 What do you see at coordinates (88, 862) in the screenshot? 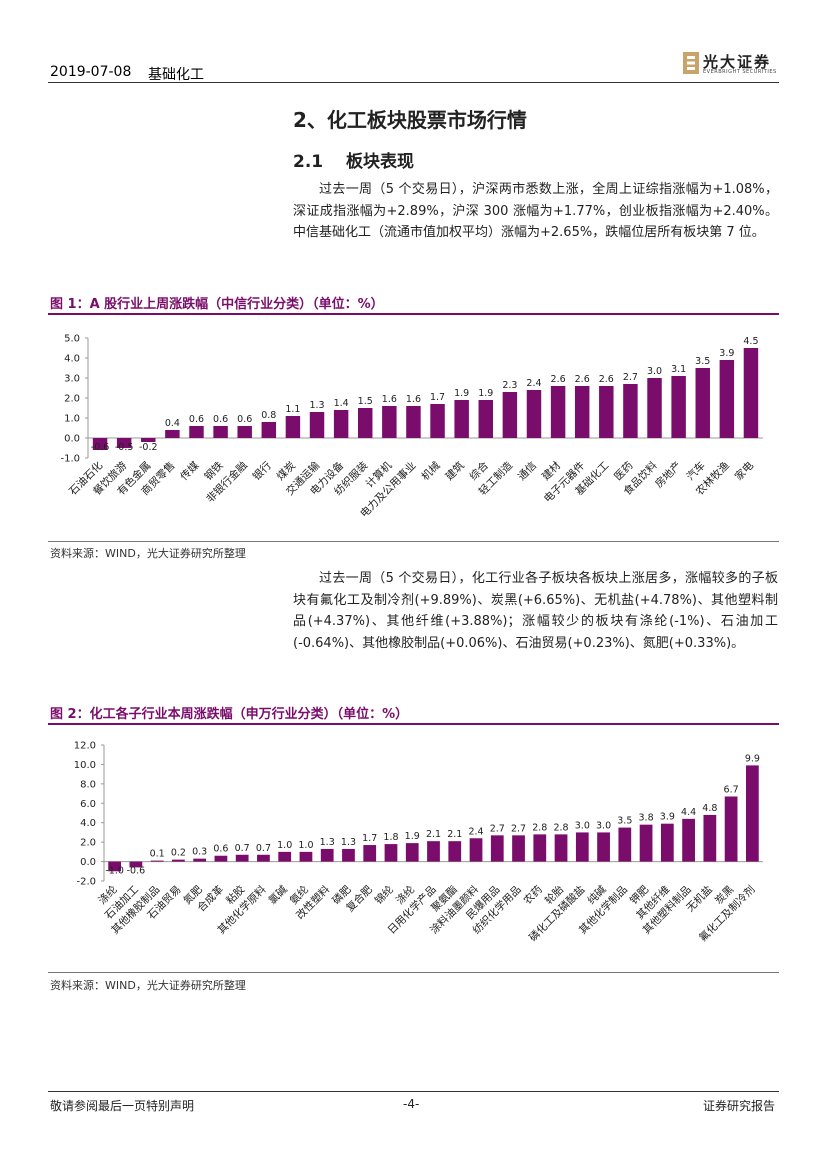
I see `chart-1-tick-label: 0.0` at bounding box center [88, 862].